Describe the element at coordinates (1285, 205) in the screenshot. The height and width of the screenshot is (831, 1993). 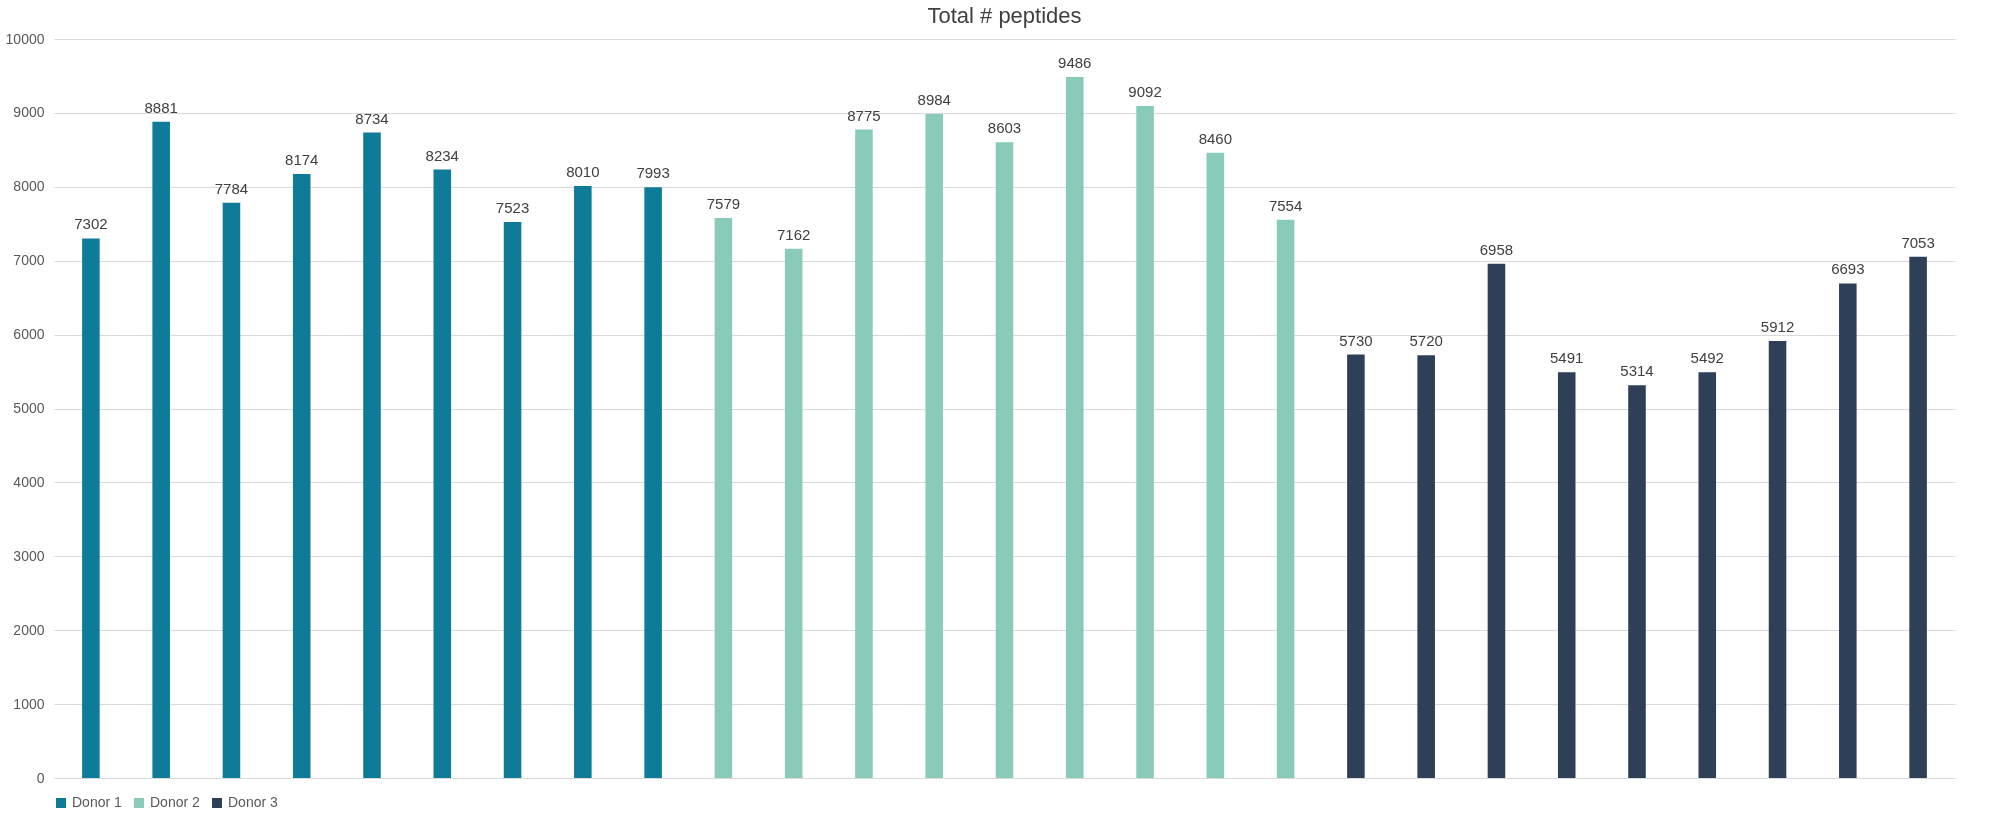
I see `data-label: 7554` at that location.